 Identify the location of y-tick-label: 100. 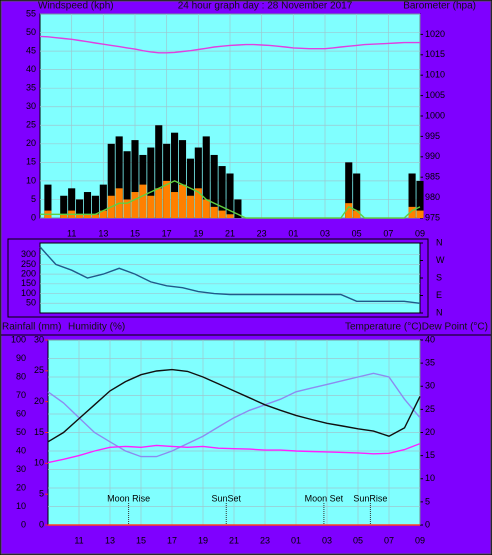
(18, 339).